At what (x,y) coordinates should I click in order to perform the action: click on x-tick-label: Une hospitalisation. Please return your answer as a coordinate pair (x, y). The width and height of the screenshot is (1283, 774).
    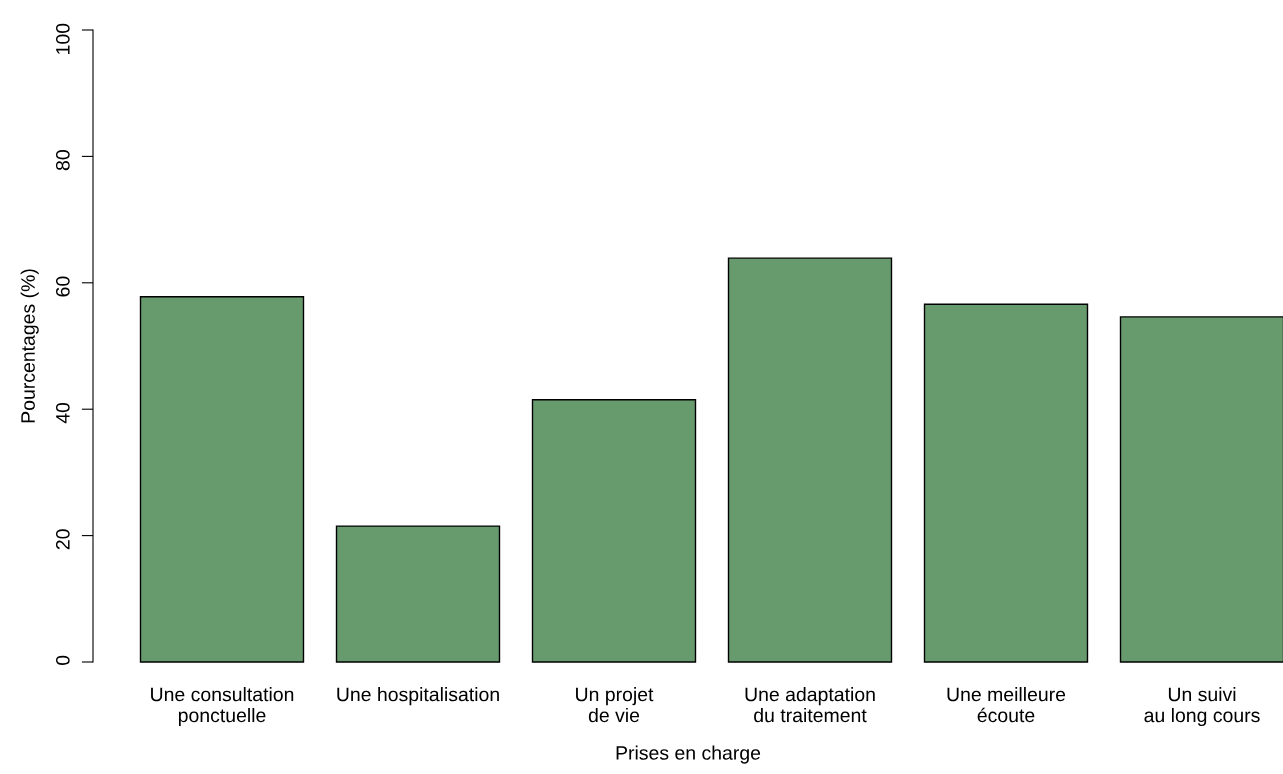
    Looking at the image, I should click on (418, 696).